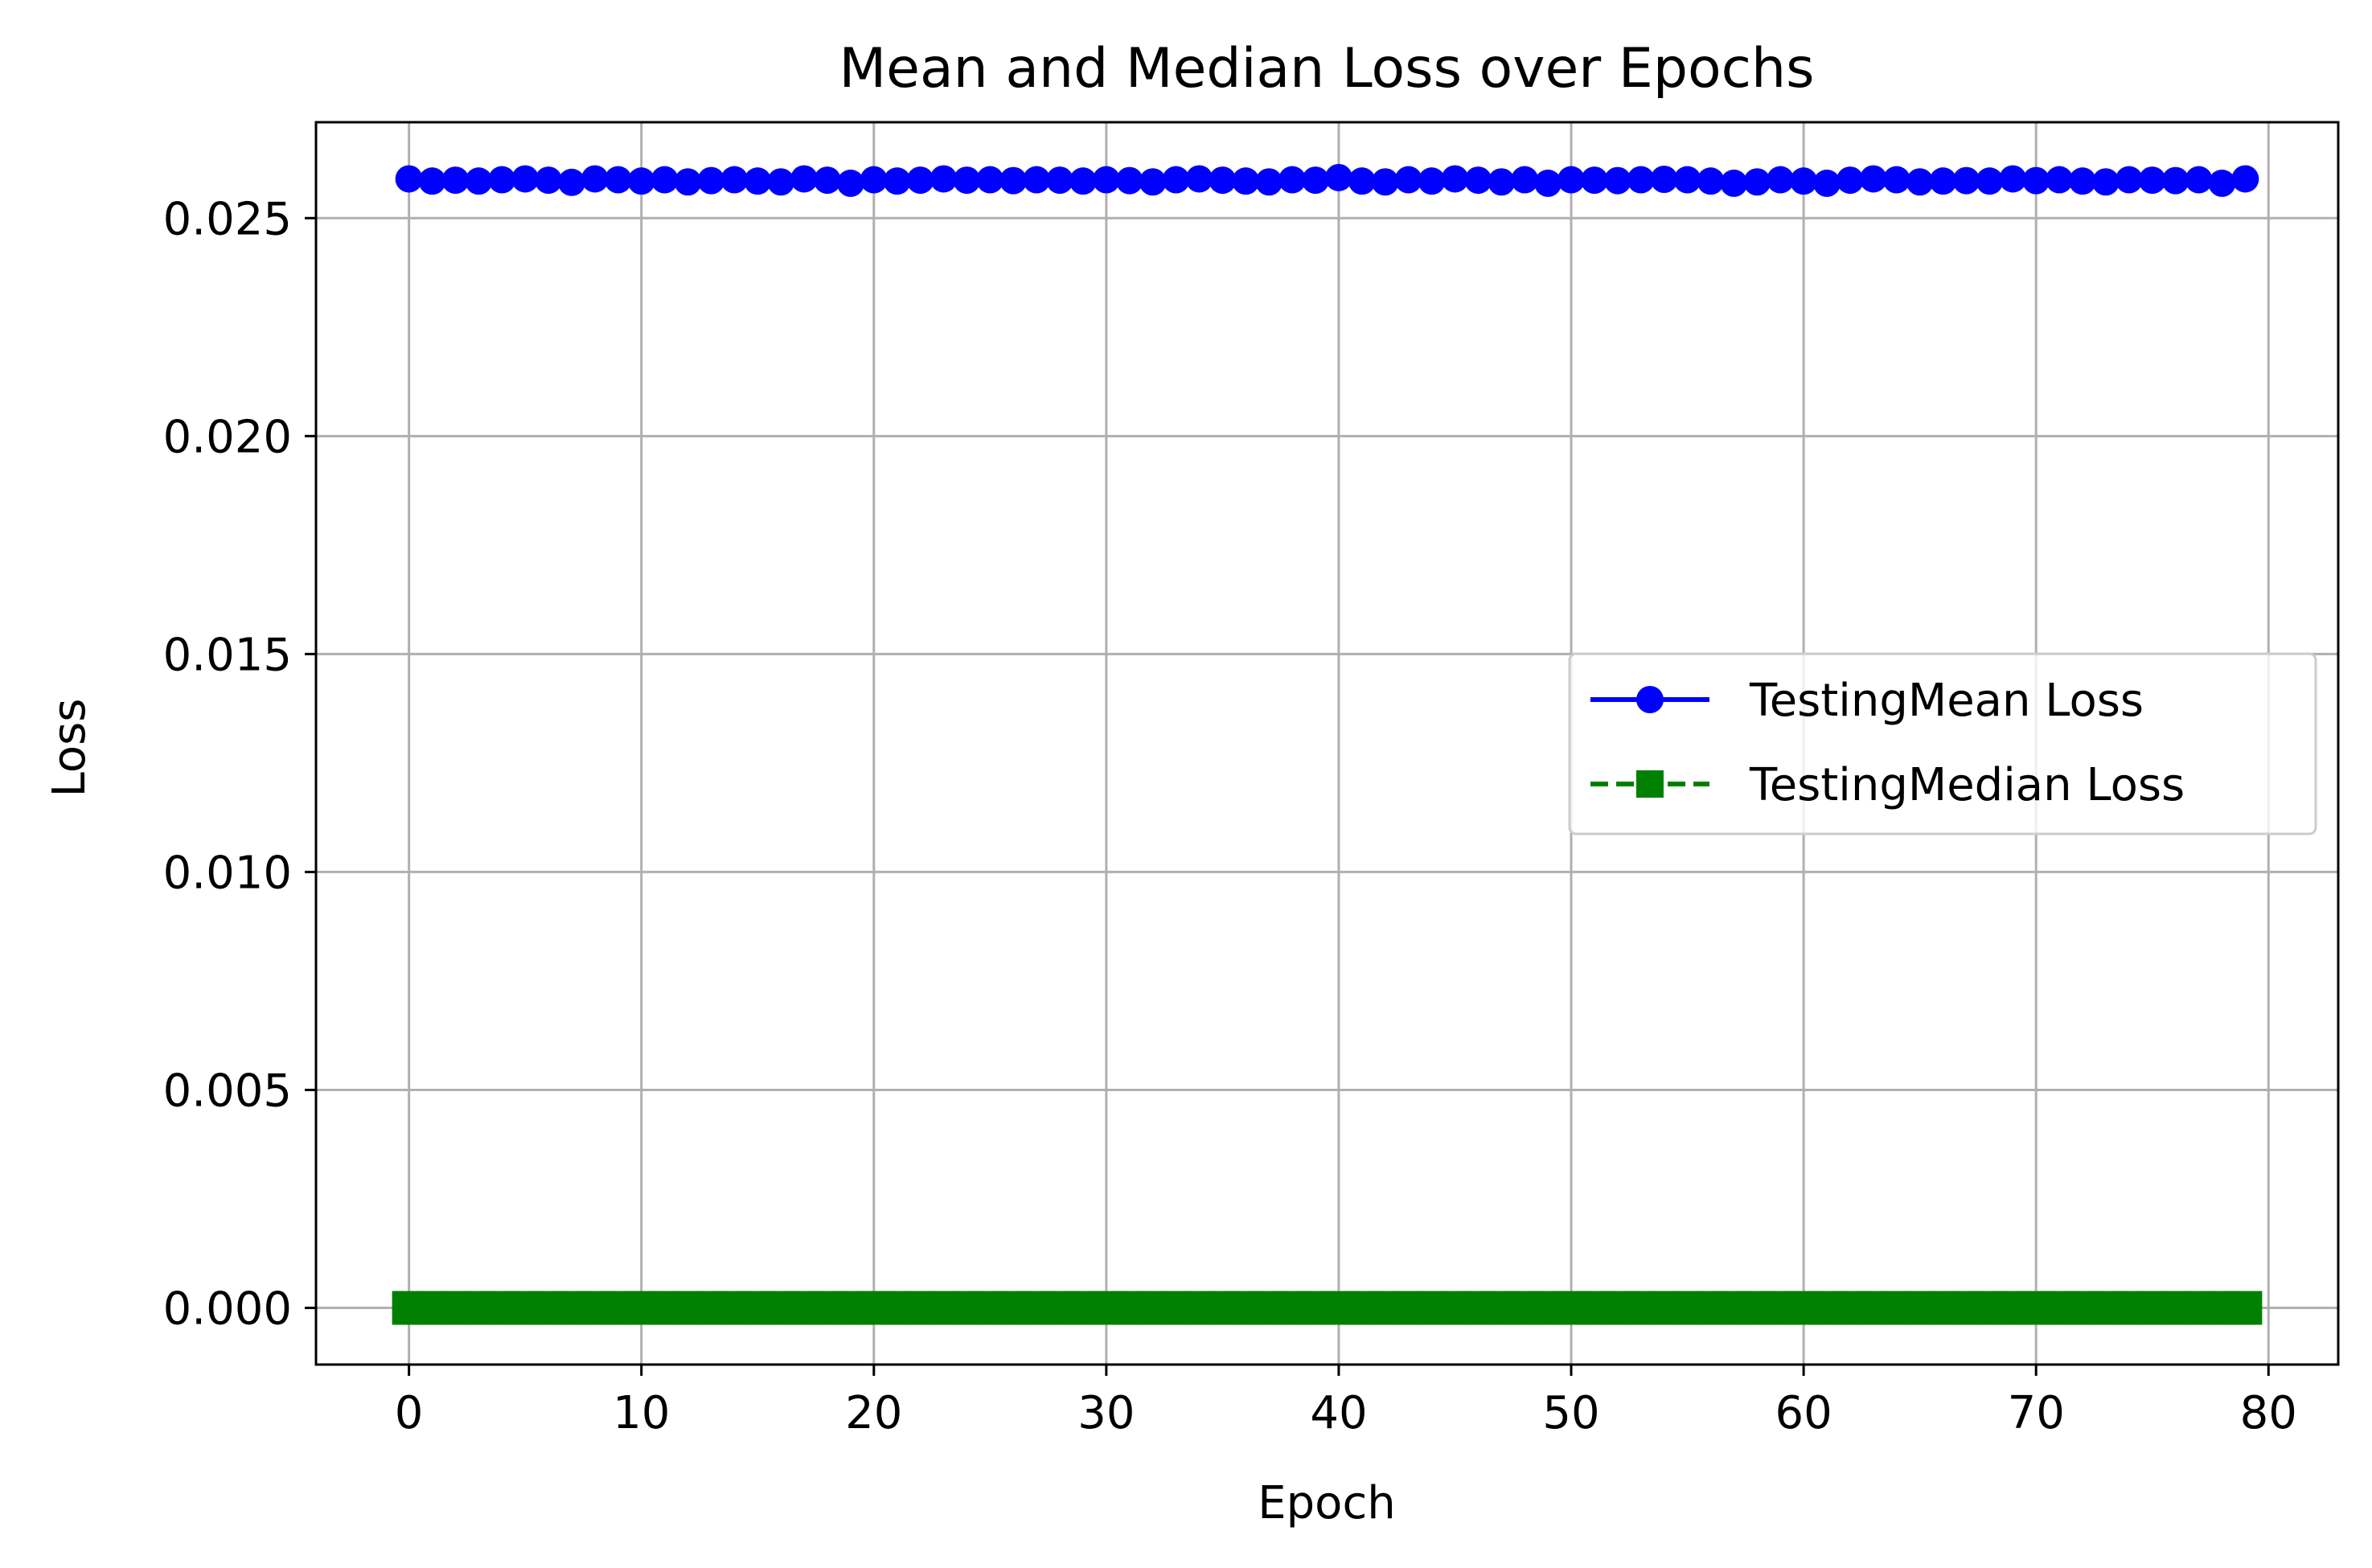 This screenshot has width=2372, height=1568. Describe the element at coordinates (1326, 1503) in the screenshot. I see `x-axis-label: Epoch` at that location.